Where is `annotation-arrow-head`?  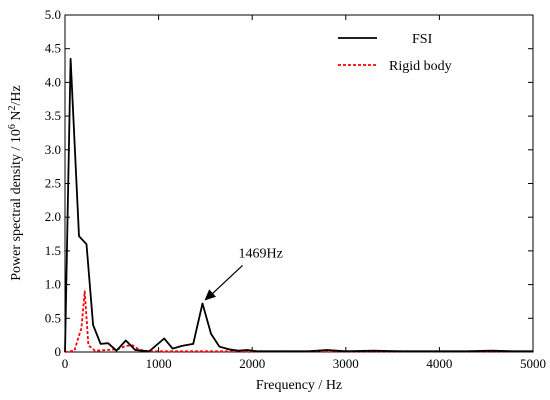
annotation-arrow-head is located at coordinates (210, 295).